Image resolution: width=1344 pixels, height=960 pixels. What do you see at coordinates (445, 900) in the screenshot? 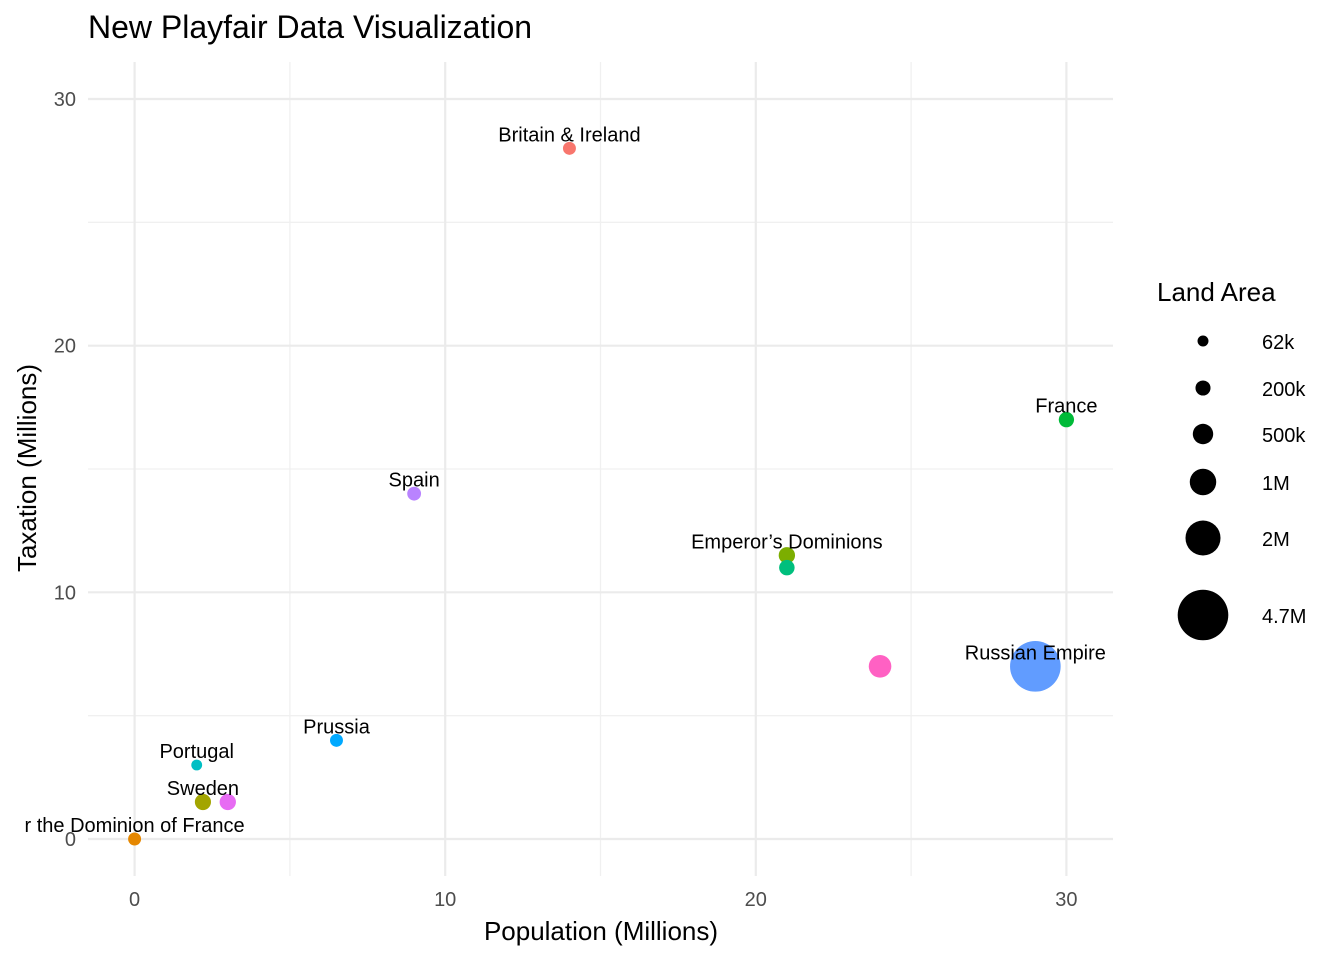
I see `x-tick-label: 10` at bounding box center [445, 900].